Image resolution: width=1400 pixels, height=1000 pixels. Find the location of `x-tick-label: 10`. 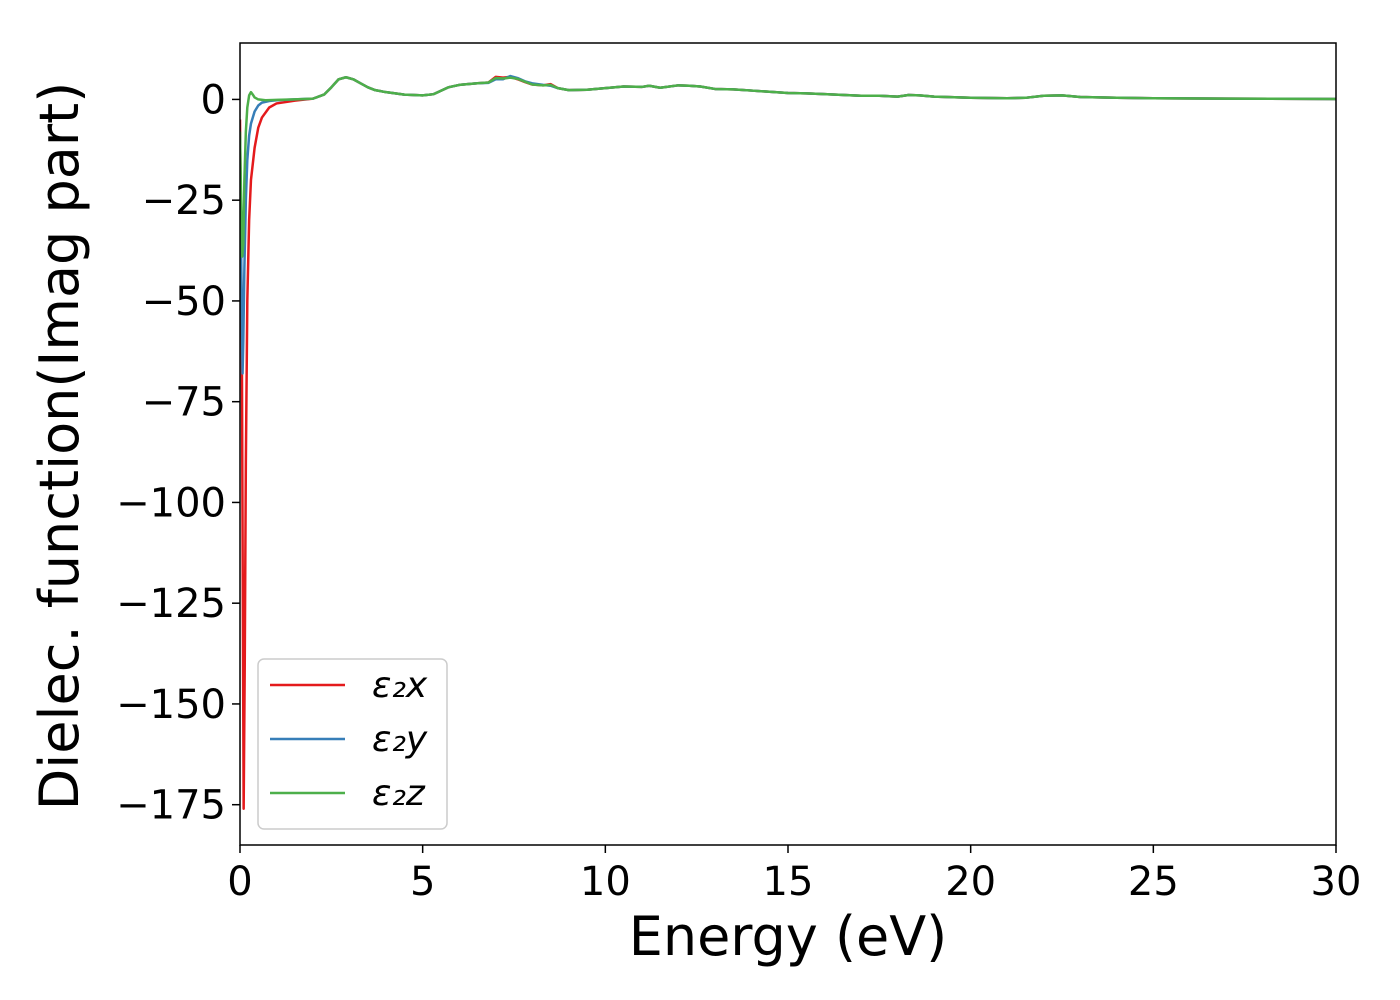

x-tick-label: 10 is located at coordinates (605, 882).